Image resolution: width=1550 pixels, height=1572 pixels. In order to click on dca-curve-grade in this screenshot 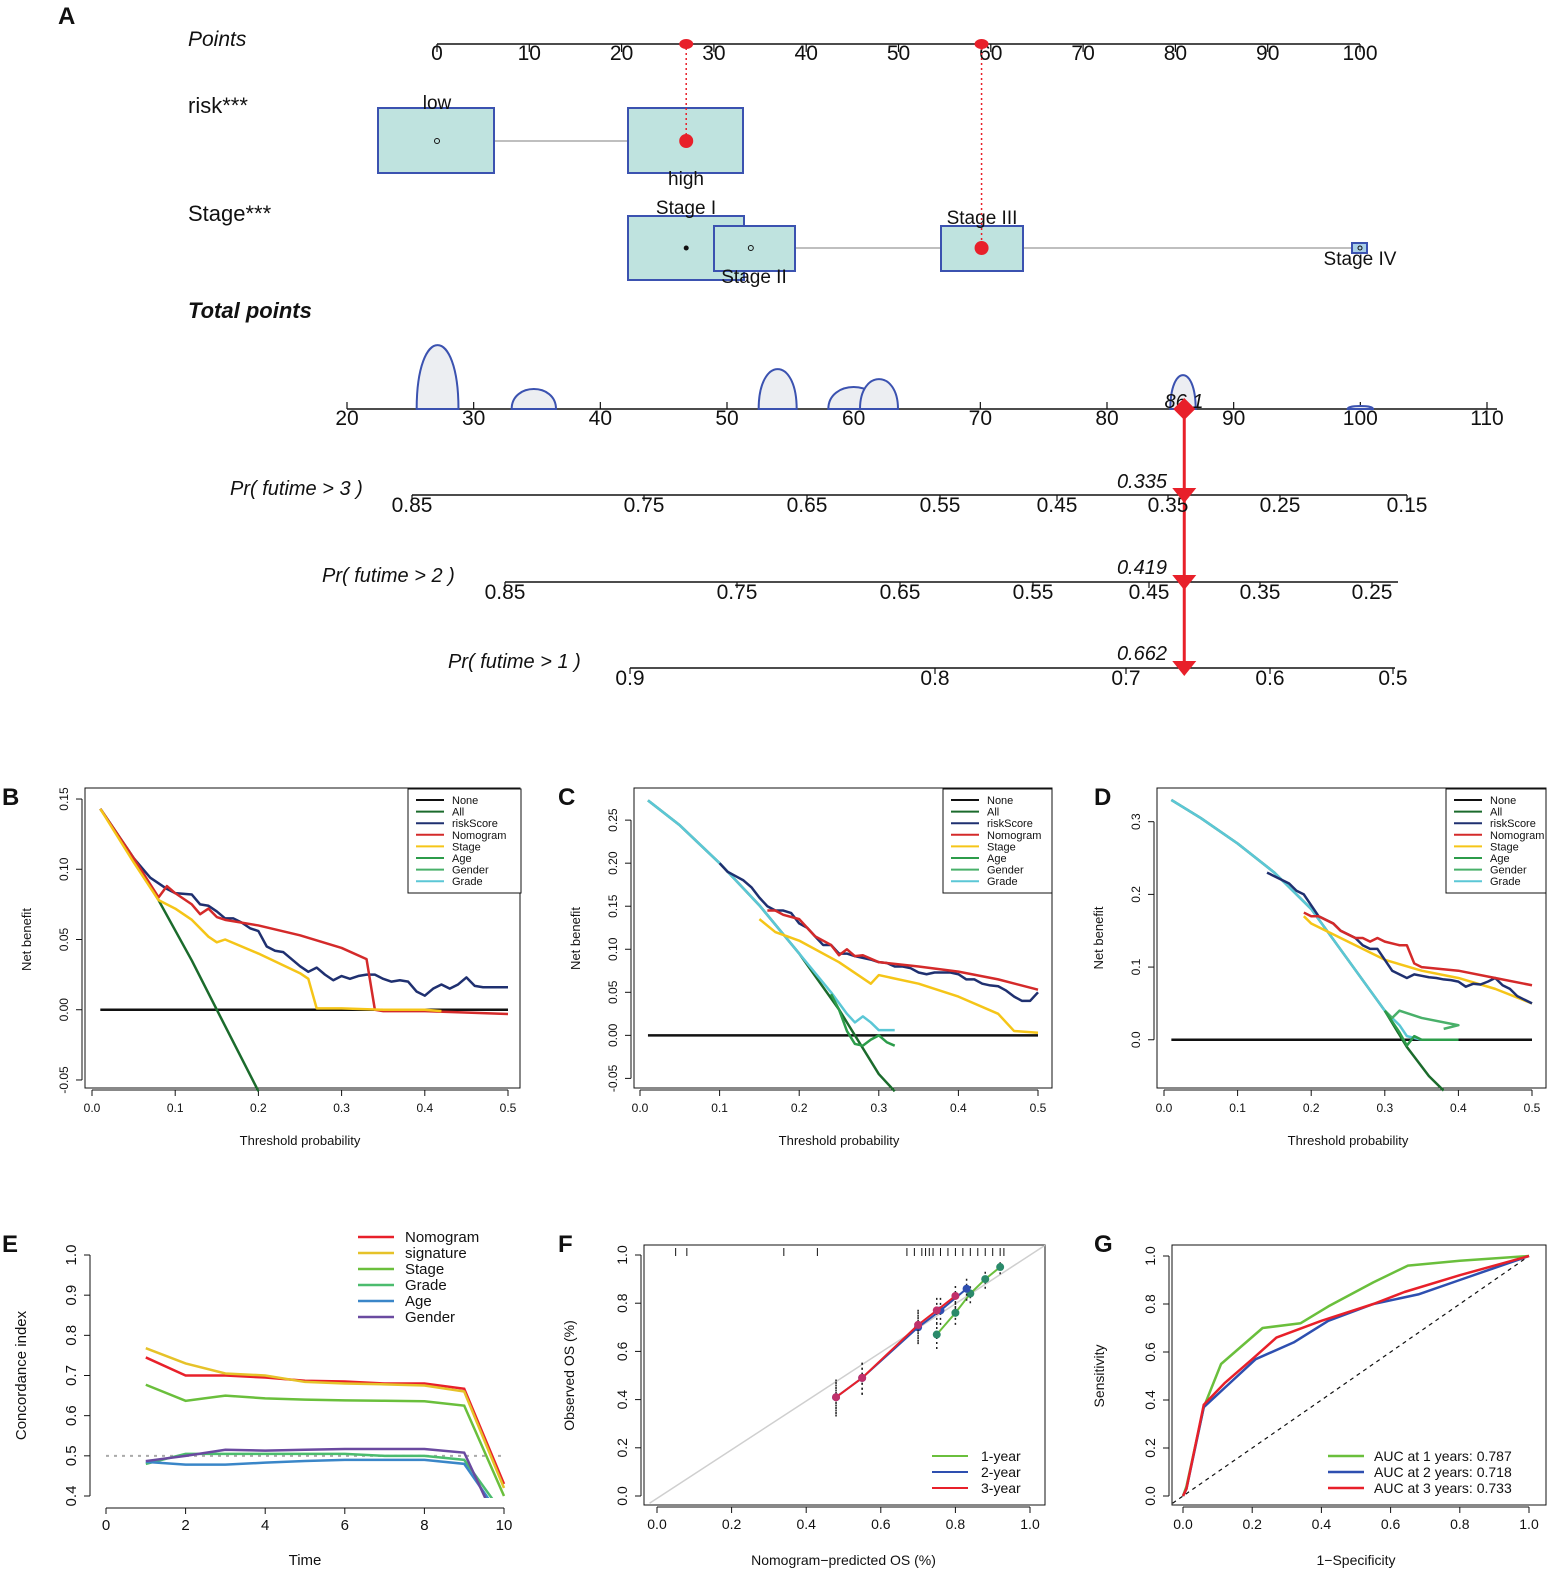, I will do `click(1314, 920)`.